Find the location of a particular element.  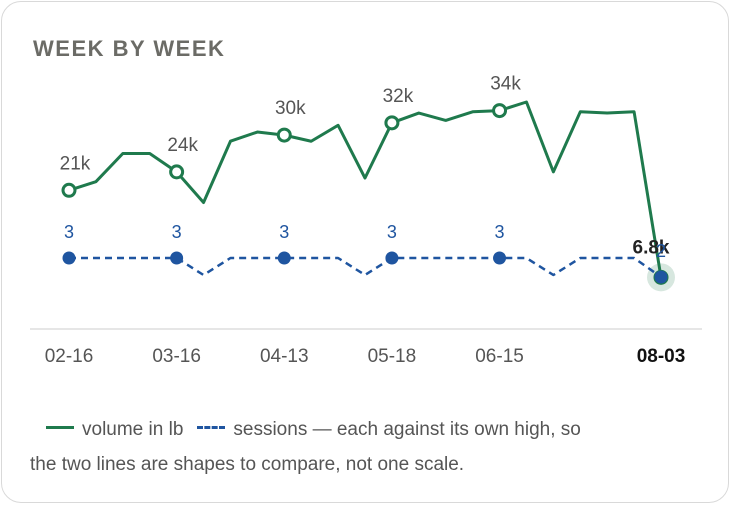

volume-data-label: 32k is located at coordinates (398, 96).